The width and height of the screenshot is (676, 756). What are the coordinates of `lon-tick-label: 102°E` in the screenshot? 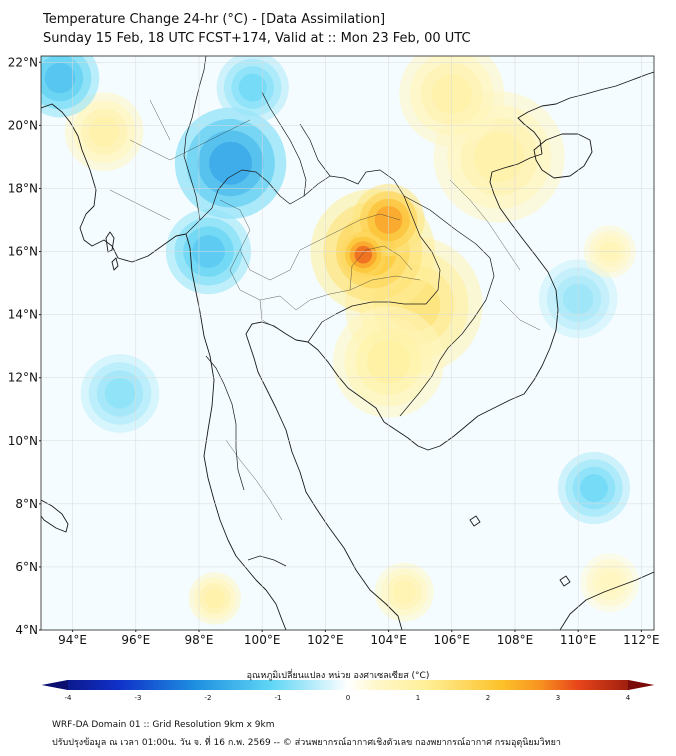 It's located at (325, 640).